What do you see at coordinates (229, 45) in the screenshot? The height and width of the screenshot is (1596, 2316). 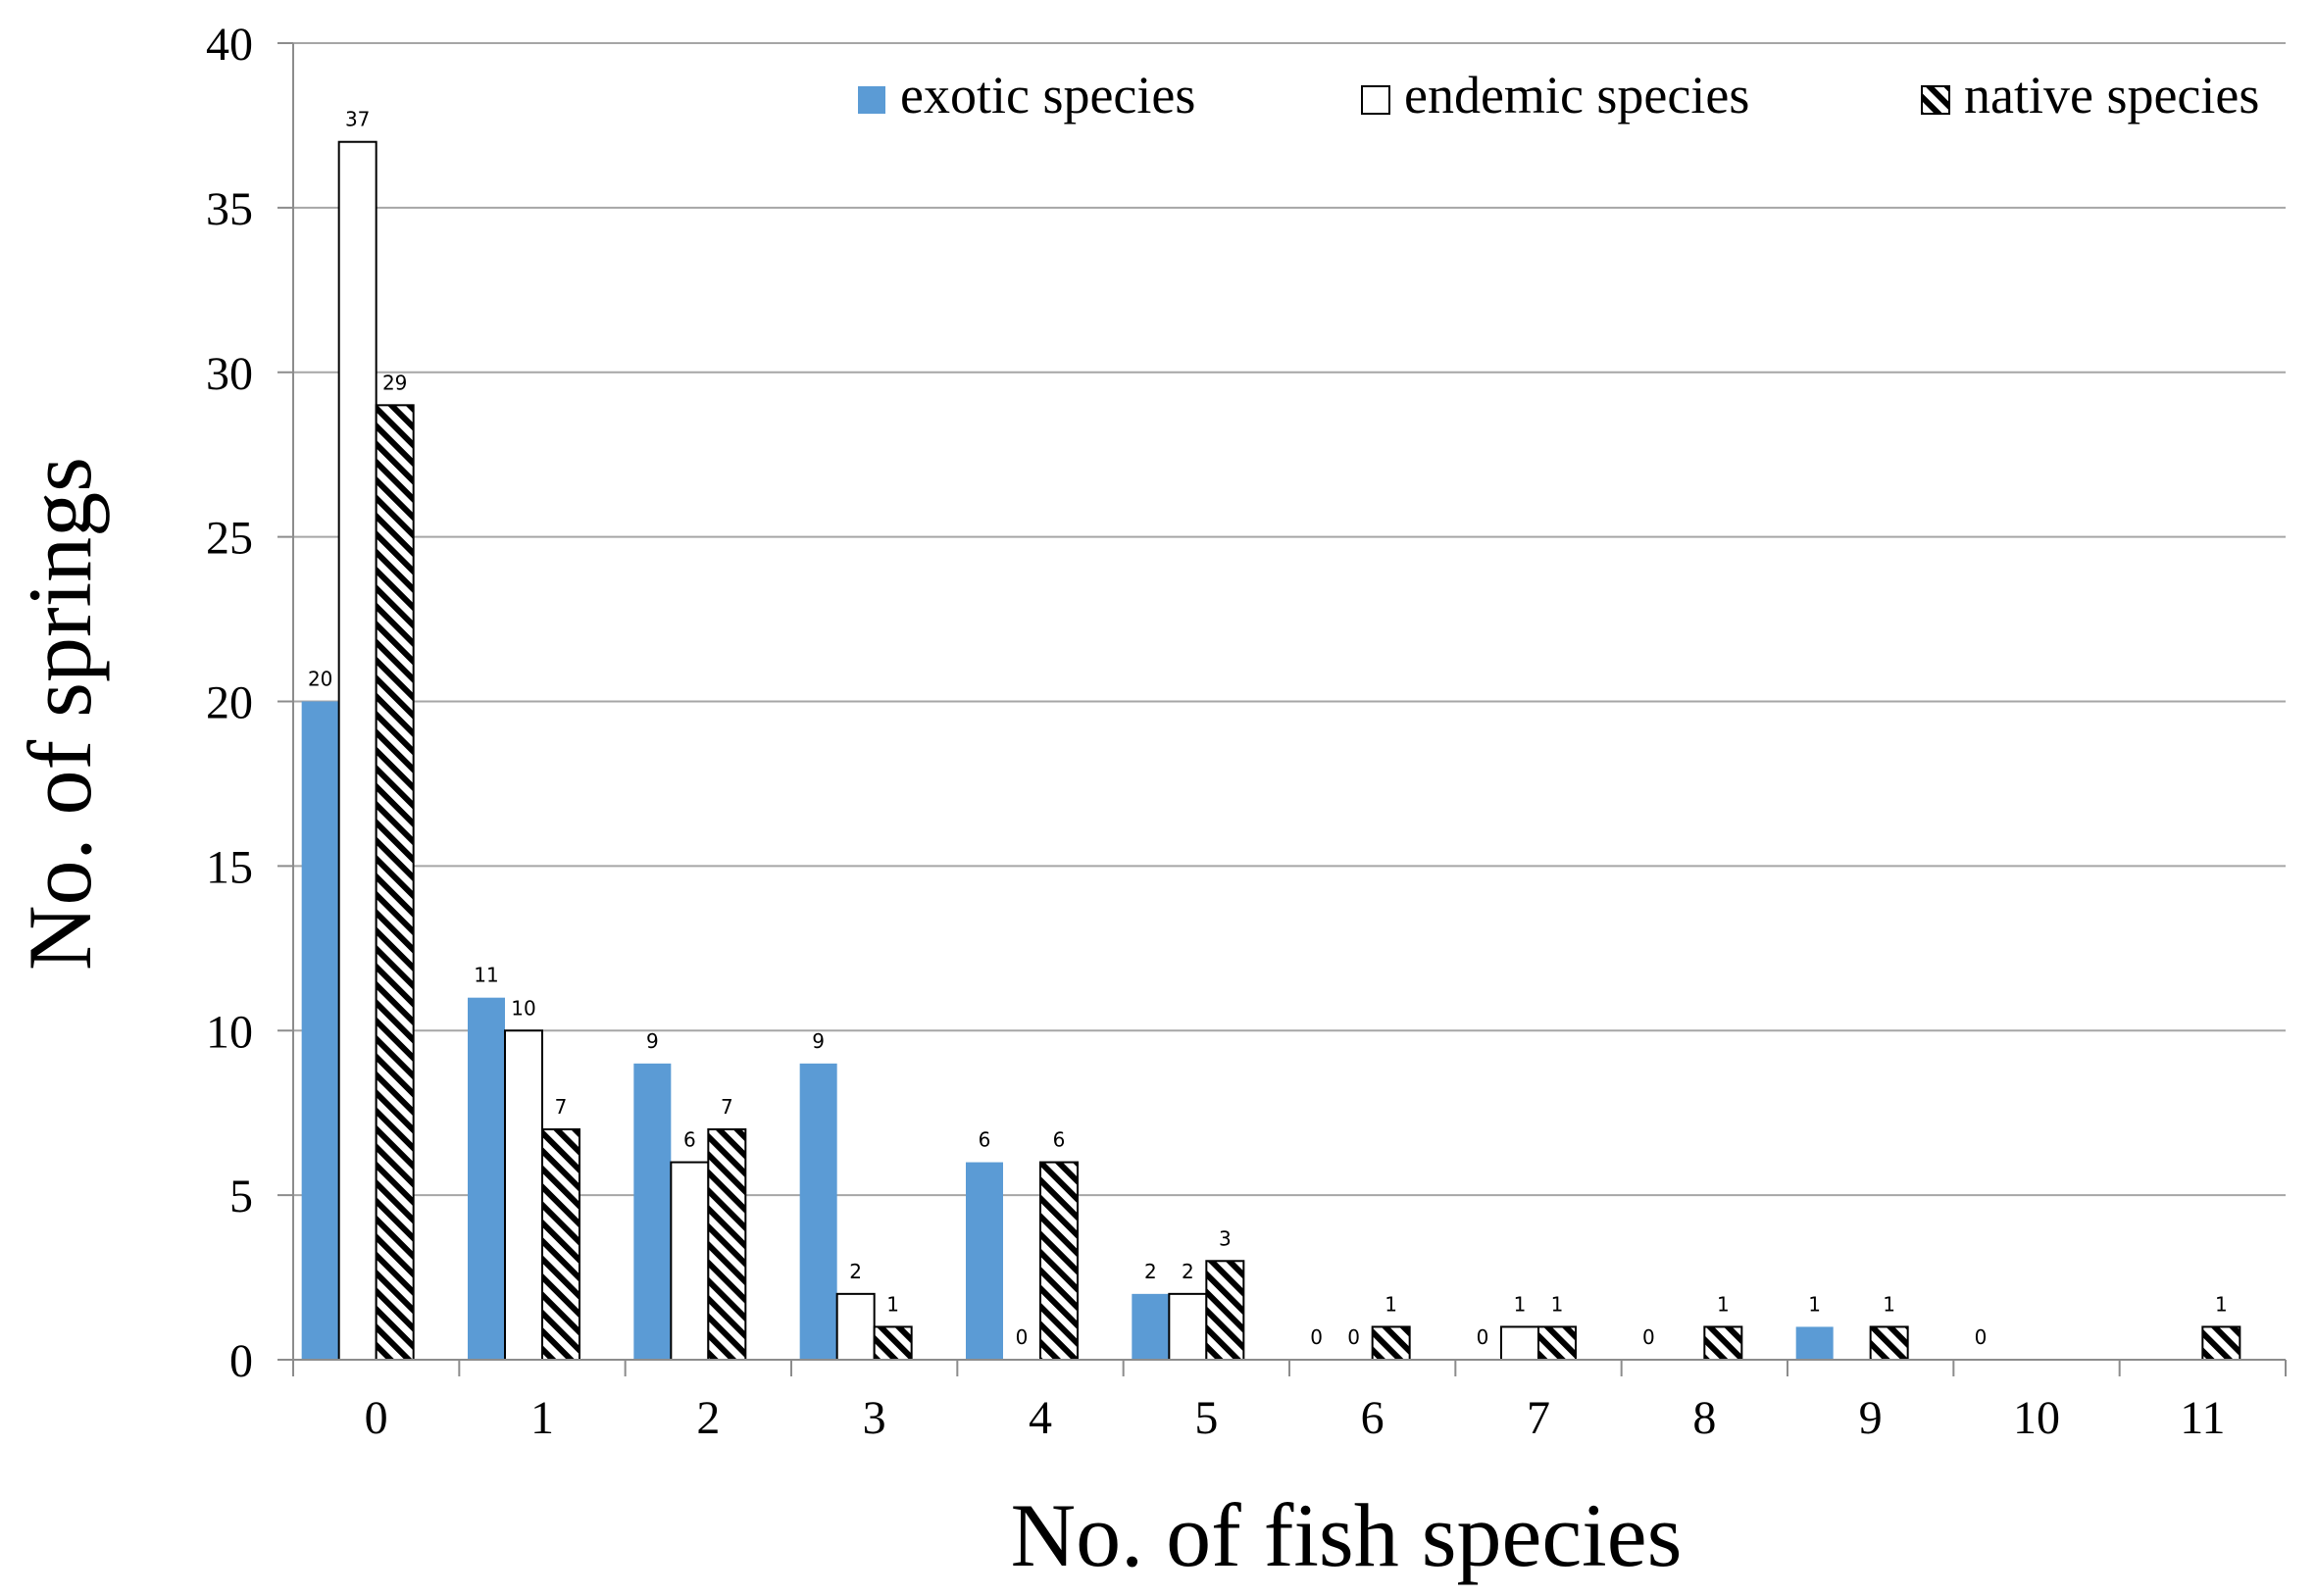 I see `y-tick-label: 40` at bounding box center [229, 45].